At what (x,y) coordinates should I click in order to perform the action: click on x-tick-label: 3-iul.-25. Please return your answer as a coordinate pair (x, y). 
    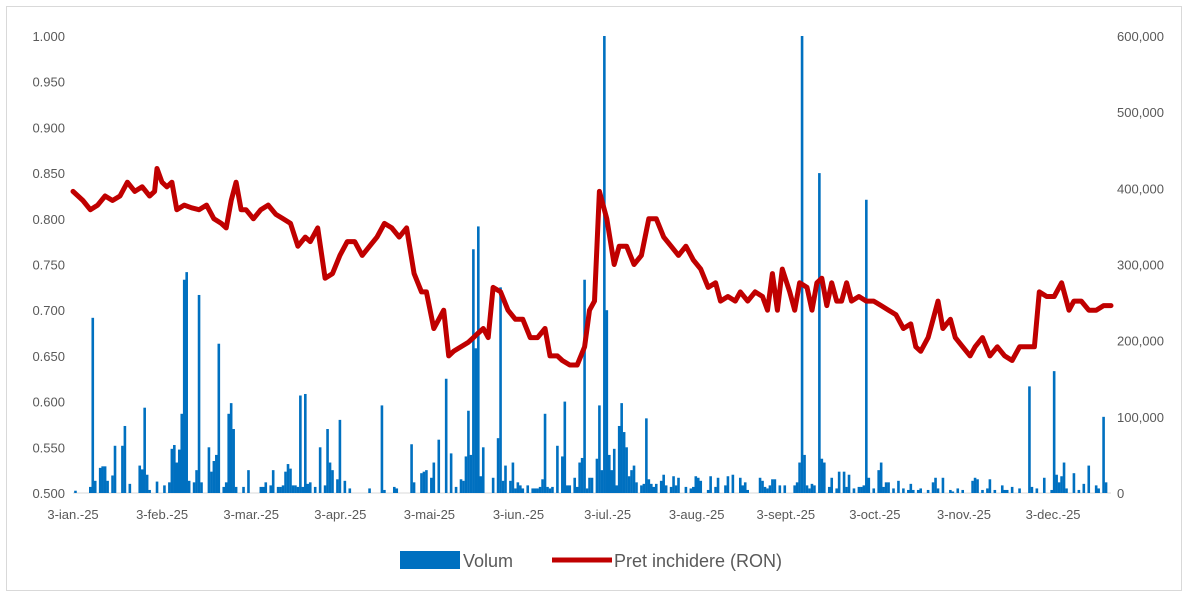
    Looking at the image, I should click on (607, 514).